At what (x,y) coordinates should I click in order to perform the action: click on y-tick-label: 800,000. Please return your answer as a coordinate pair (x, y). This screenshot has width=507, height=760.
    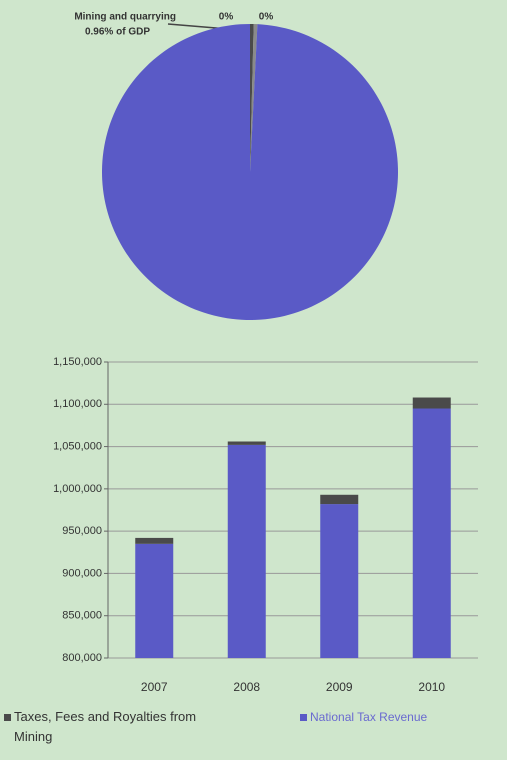
    Looking at the image, I should click on (82, 658).